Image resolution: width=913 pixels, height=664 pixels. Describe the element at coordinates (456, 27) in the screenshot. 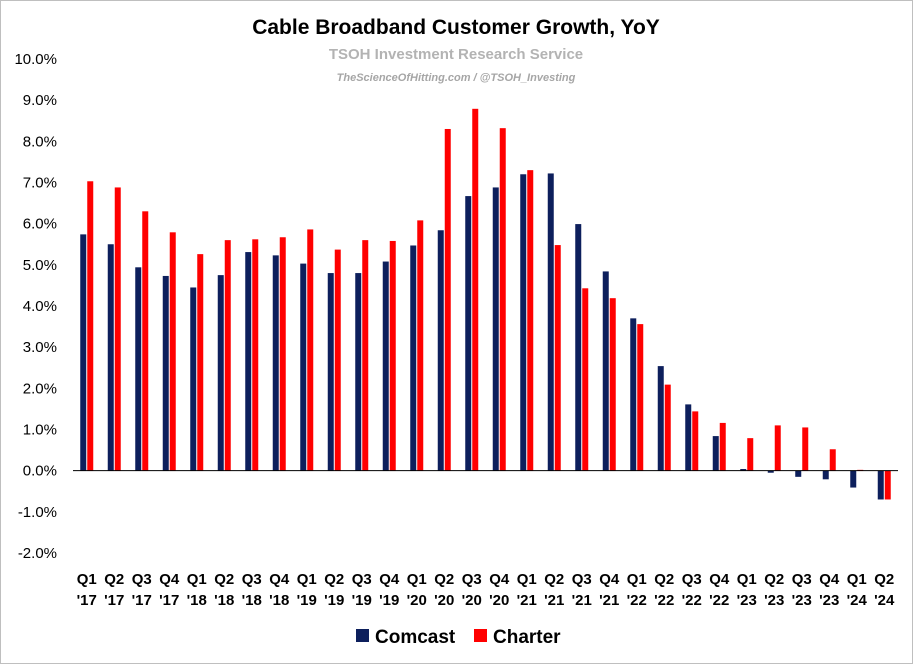

I see `chart-title: Cable Broadband Customer Growth, YoY` at that location.